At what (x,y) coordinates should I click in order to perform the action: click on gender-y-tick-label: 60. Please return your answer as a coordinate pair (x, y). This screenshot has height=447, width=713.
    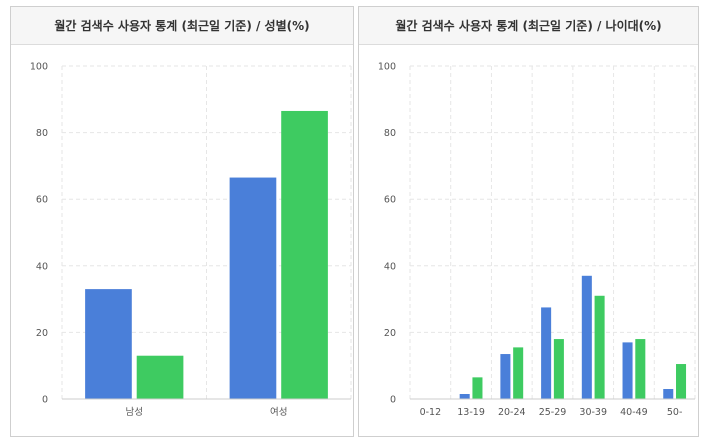
    Looking at the image, I should click on (42, 200).